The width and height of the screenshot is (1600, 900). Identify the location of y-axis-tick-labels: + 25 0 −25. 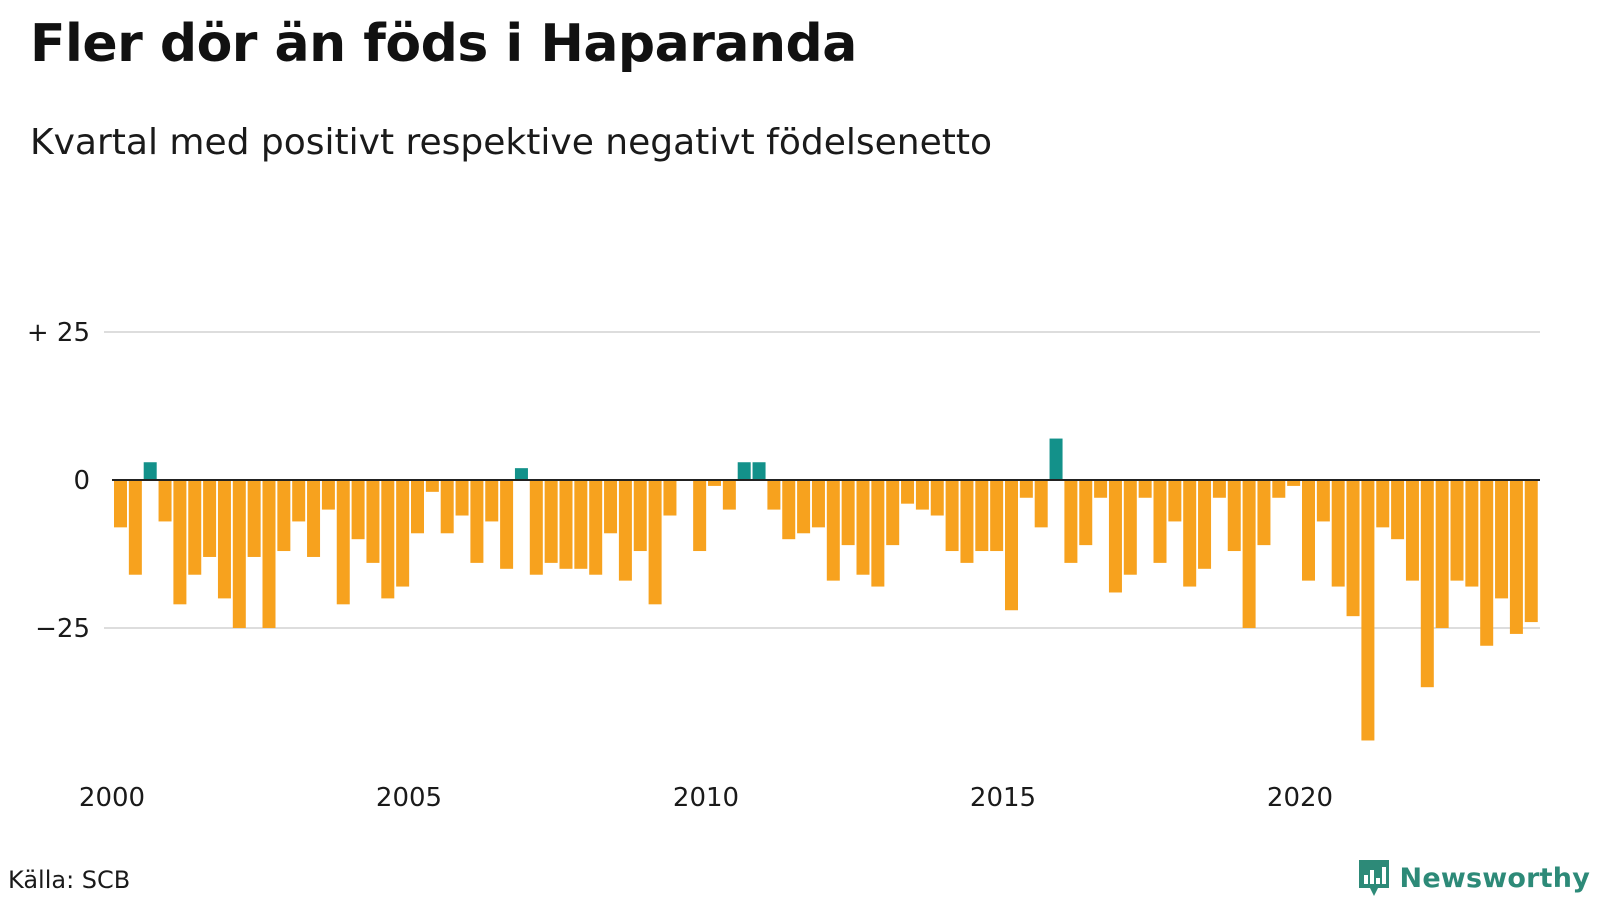
(58, 481).